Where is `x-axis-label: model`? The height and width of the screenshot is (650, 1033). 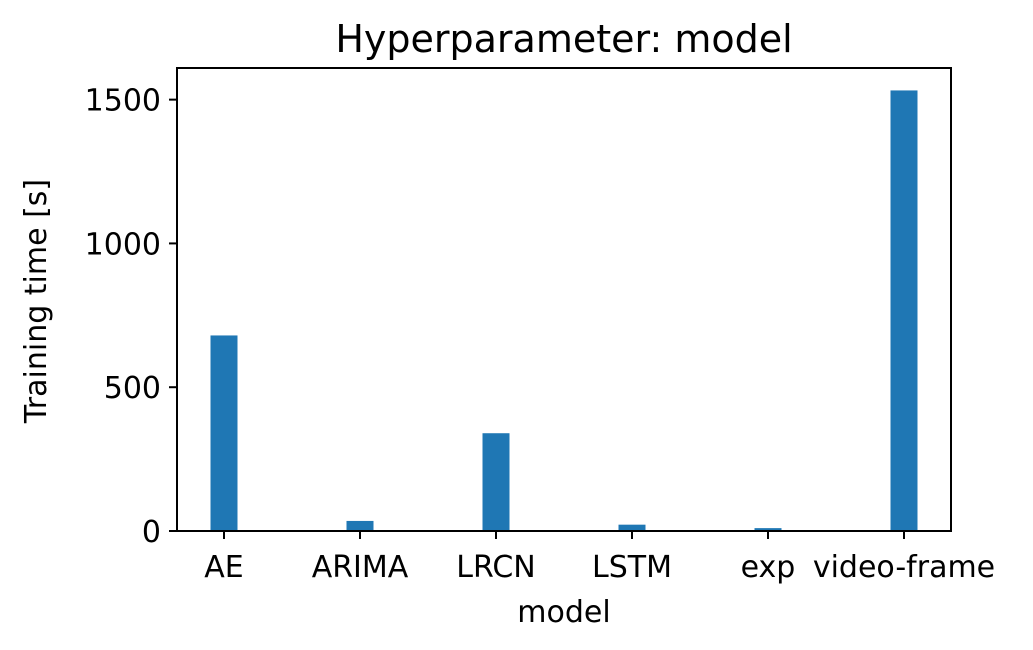 x-axis-label: model is located at coordinates (563, 612).